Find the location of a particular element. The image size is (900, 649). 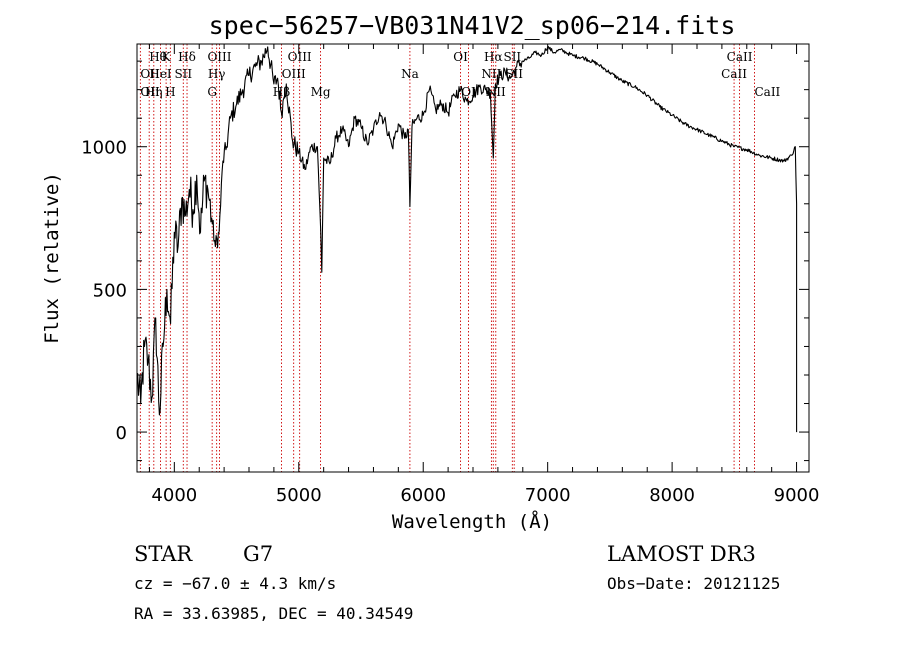

x-tick-label: 7000 is located at coordinates (548, 495).